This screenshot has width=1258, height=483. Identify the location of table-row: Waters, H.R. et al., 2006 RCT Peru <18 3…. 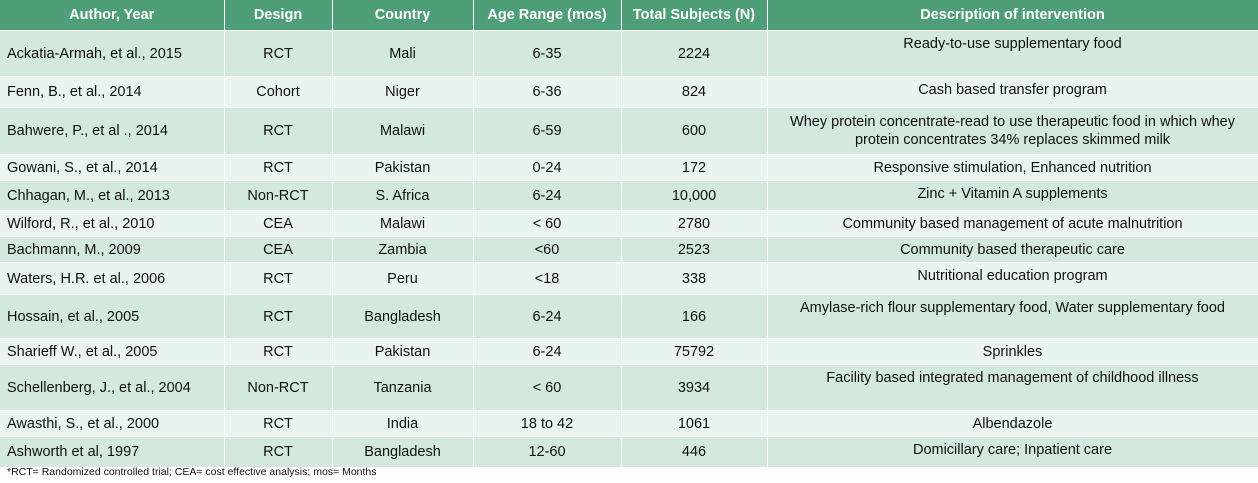
(629, 278).